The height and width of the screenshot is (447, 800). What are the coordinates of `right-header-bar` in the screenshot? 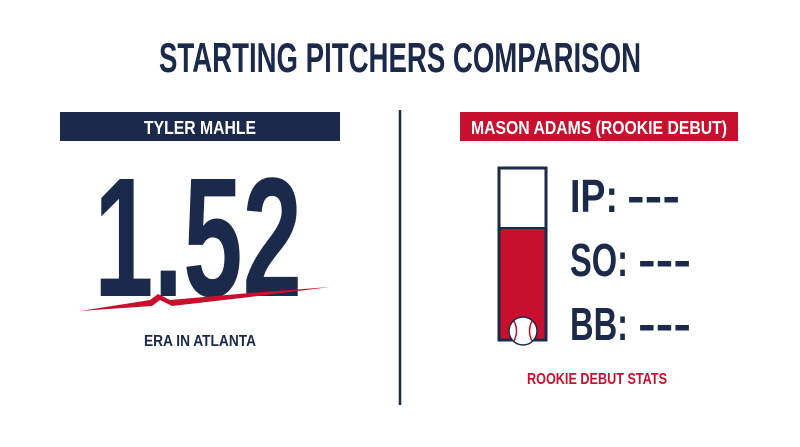 It's located at (599, 126).